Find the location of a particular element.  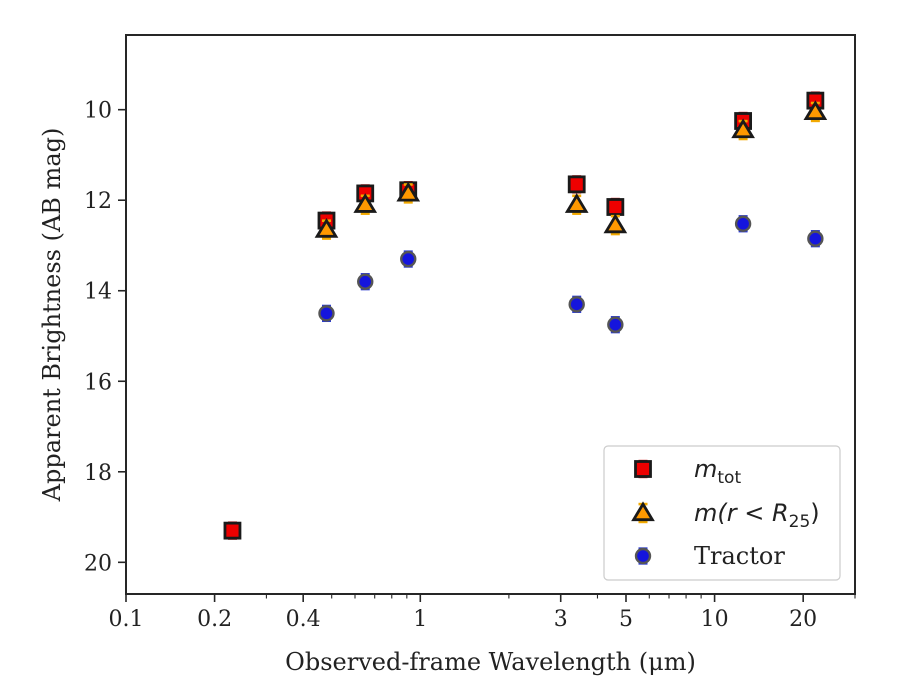

x-tick-label: 1 is located at coordinates (420, 619).